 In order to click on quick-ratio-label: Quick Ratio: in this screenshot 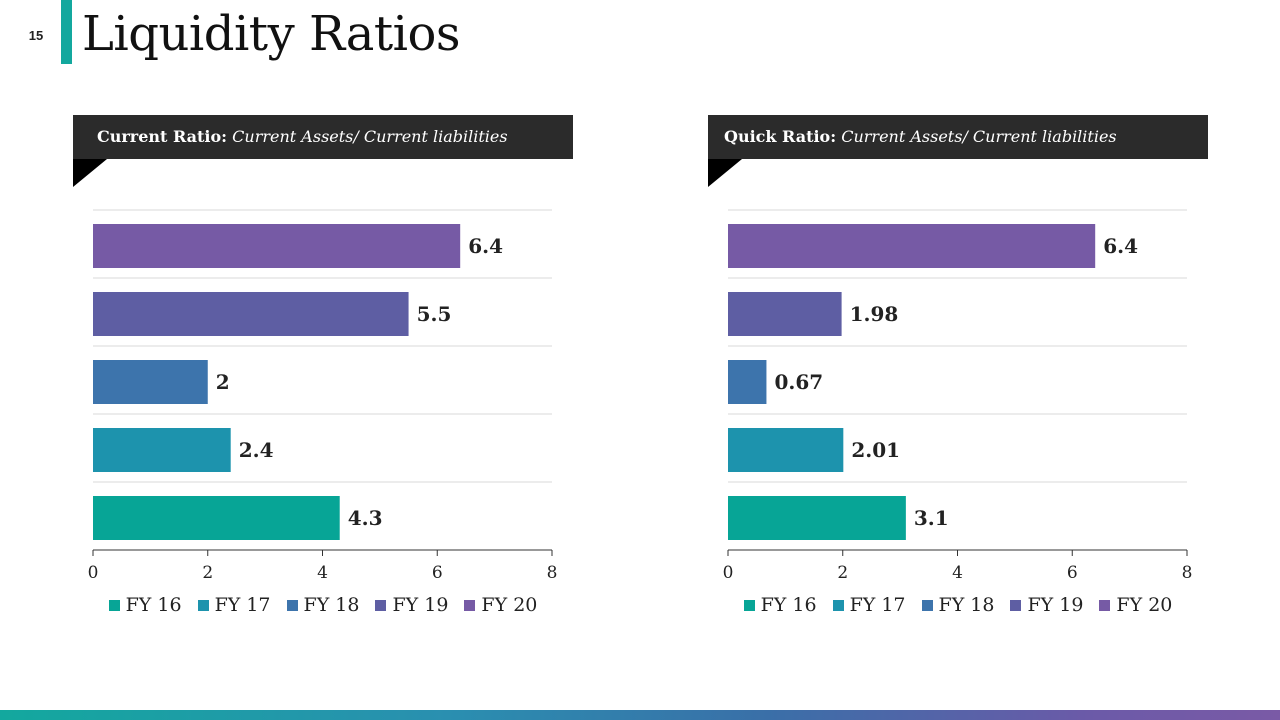, I will do `click(780, 136)`.